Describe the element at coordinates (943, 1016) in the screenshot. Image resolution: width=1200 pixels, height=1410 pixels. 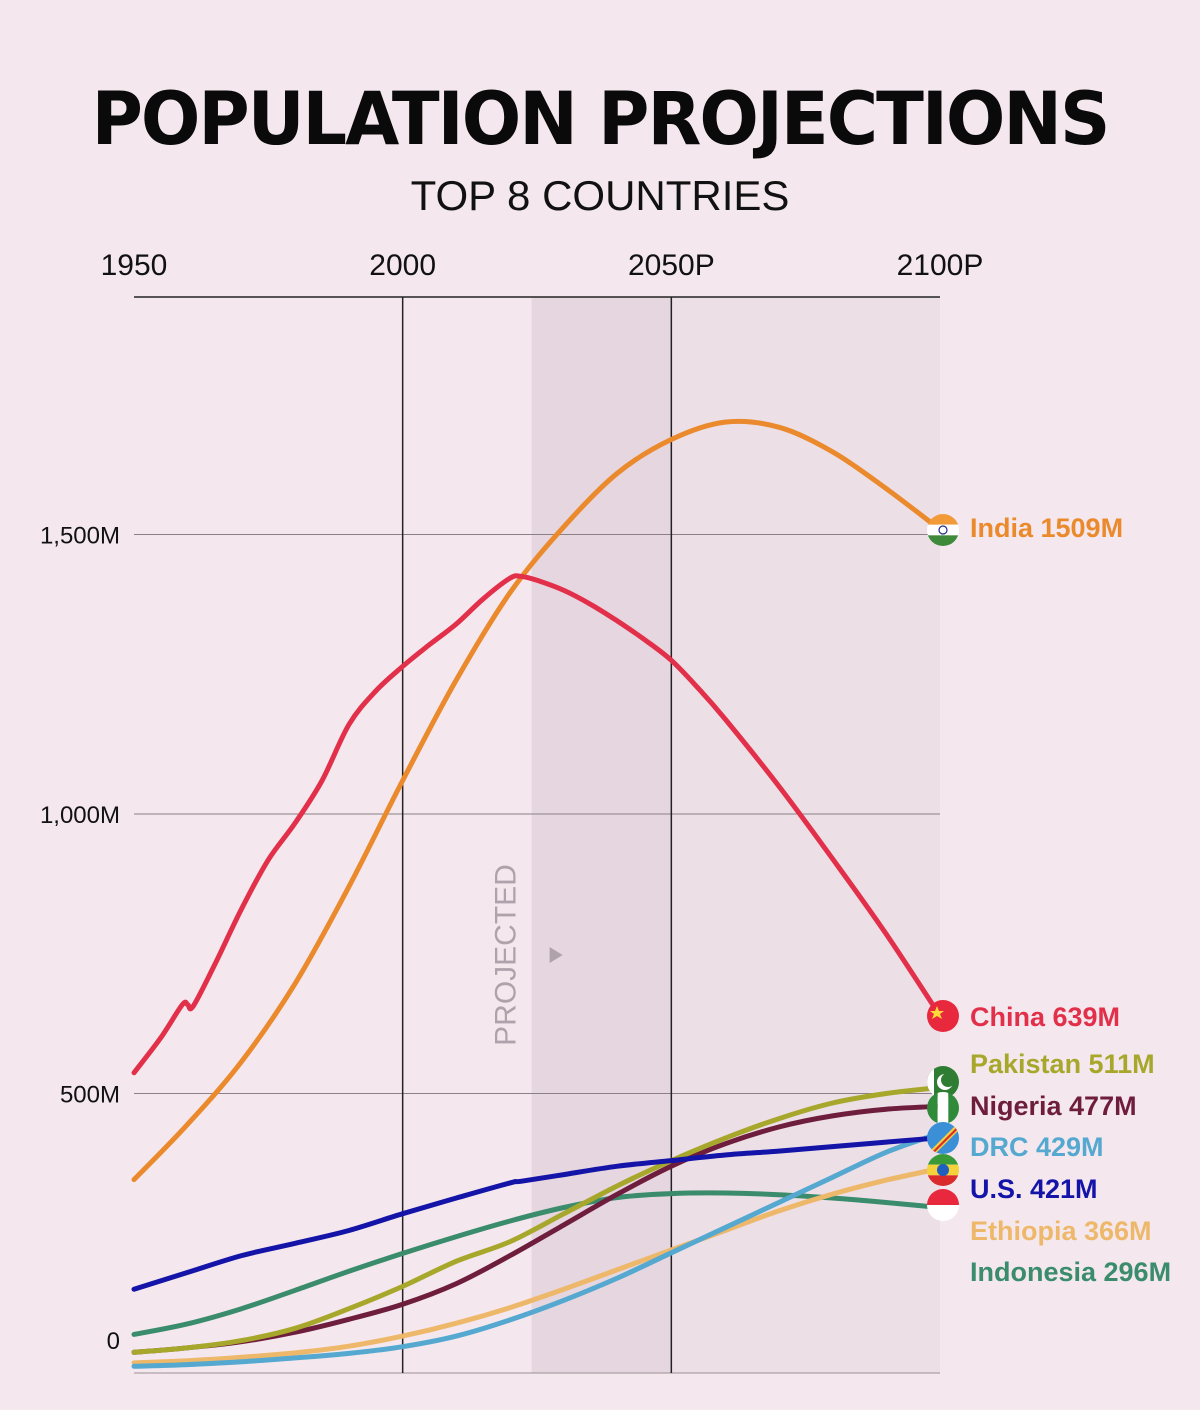
I see `china-flag-icon` at that location.